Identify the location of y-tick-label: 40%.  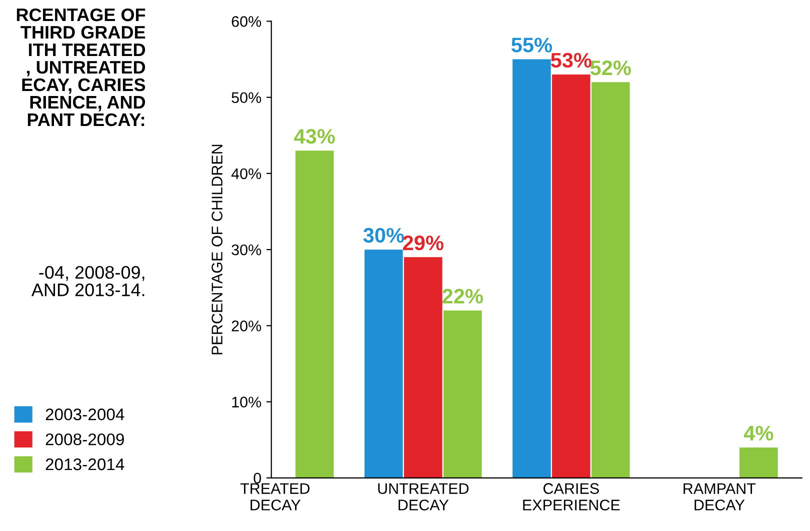
(246, 174).